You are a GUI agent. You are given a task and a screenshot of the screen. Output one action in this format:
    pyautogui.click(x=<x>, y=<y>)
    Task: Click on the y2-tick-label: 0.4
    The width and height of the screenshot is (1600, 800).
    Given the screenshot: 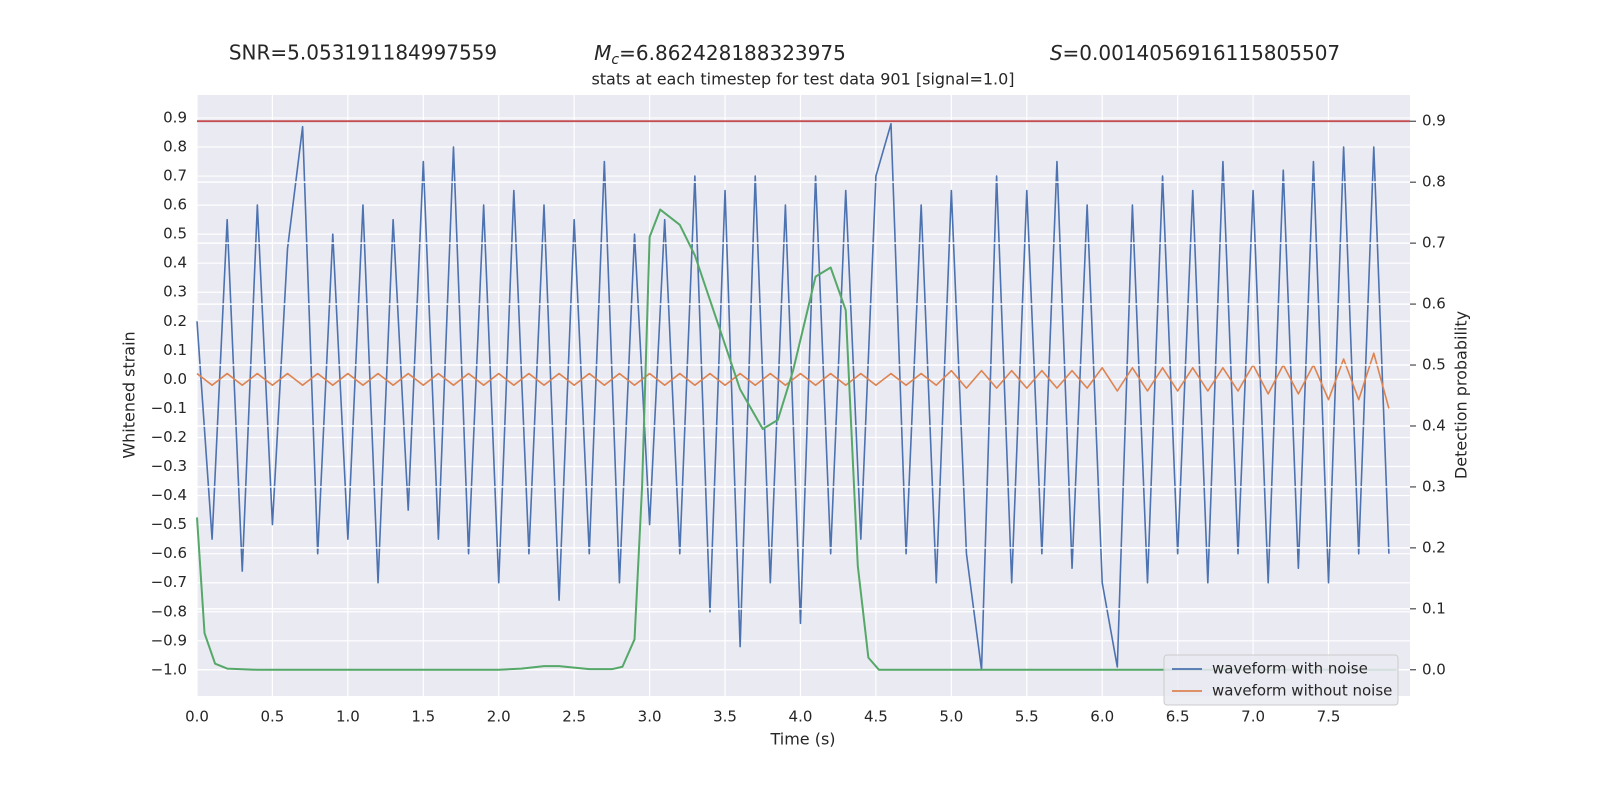 What is the action you would take?
    pyautogui.click(x=1434, y=425)
    